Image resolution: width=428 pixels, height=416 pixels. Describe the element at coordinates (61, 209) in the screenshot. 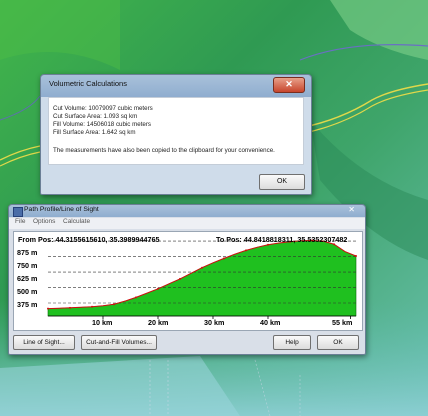

I see `path-profile-title: Path Profile/Line of Sight` at that location.